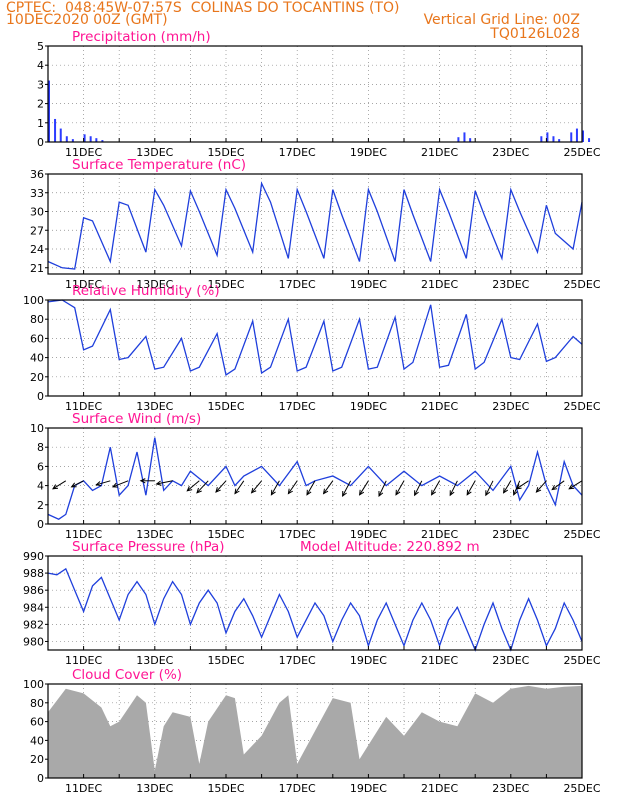 Image resolution: width=618 pixels, height=800 pixels. What do you see at coordinates (368, 152) in the screenshot?
I see `precip-xtick-label: 19DEC` at bounding box center [368, 152].